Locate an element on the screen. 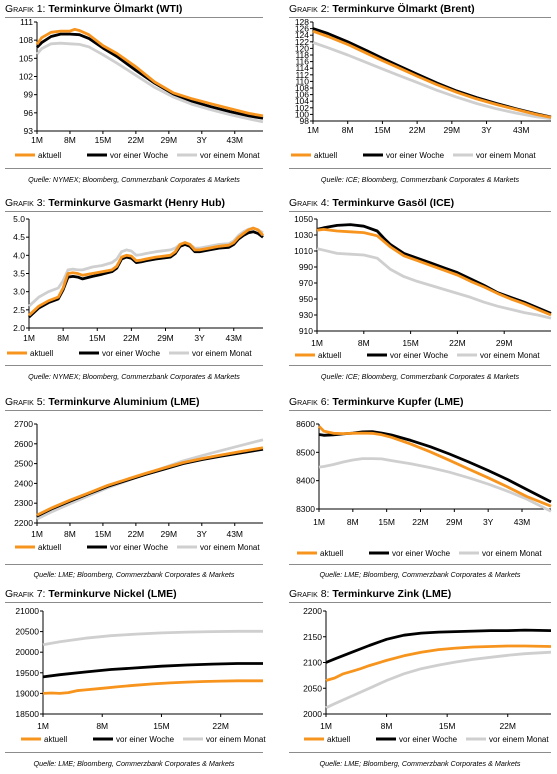 The height and width of the screenshot is (774, 557). chart-number: Grafik 5: is located at coordinates (25, 402).